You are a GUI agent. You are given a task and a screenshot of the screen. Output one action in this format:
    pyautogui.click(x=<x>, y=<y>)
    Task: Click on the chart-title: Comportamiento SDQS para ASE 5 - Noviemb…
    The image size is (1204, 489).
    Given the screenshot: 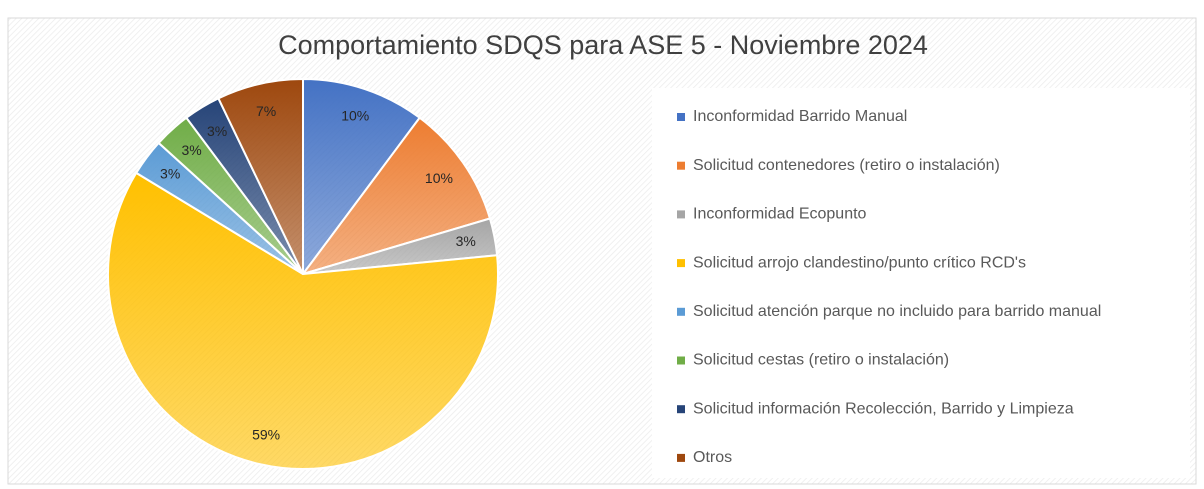 What is the action you would take?
    pyautogui.click(x=603, y=45)
    